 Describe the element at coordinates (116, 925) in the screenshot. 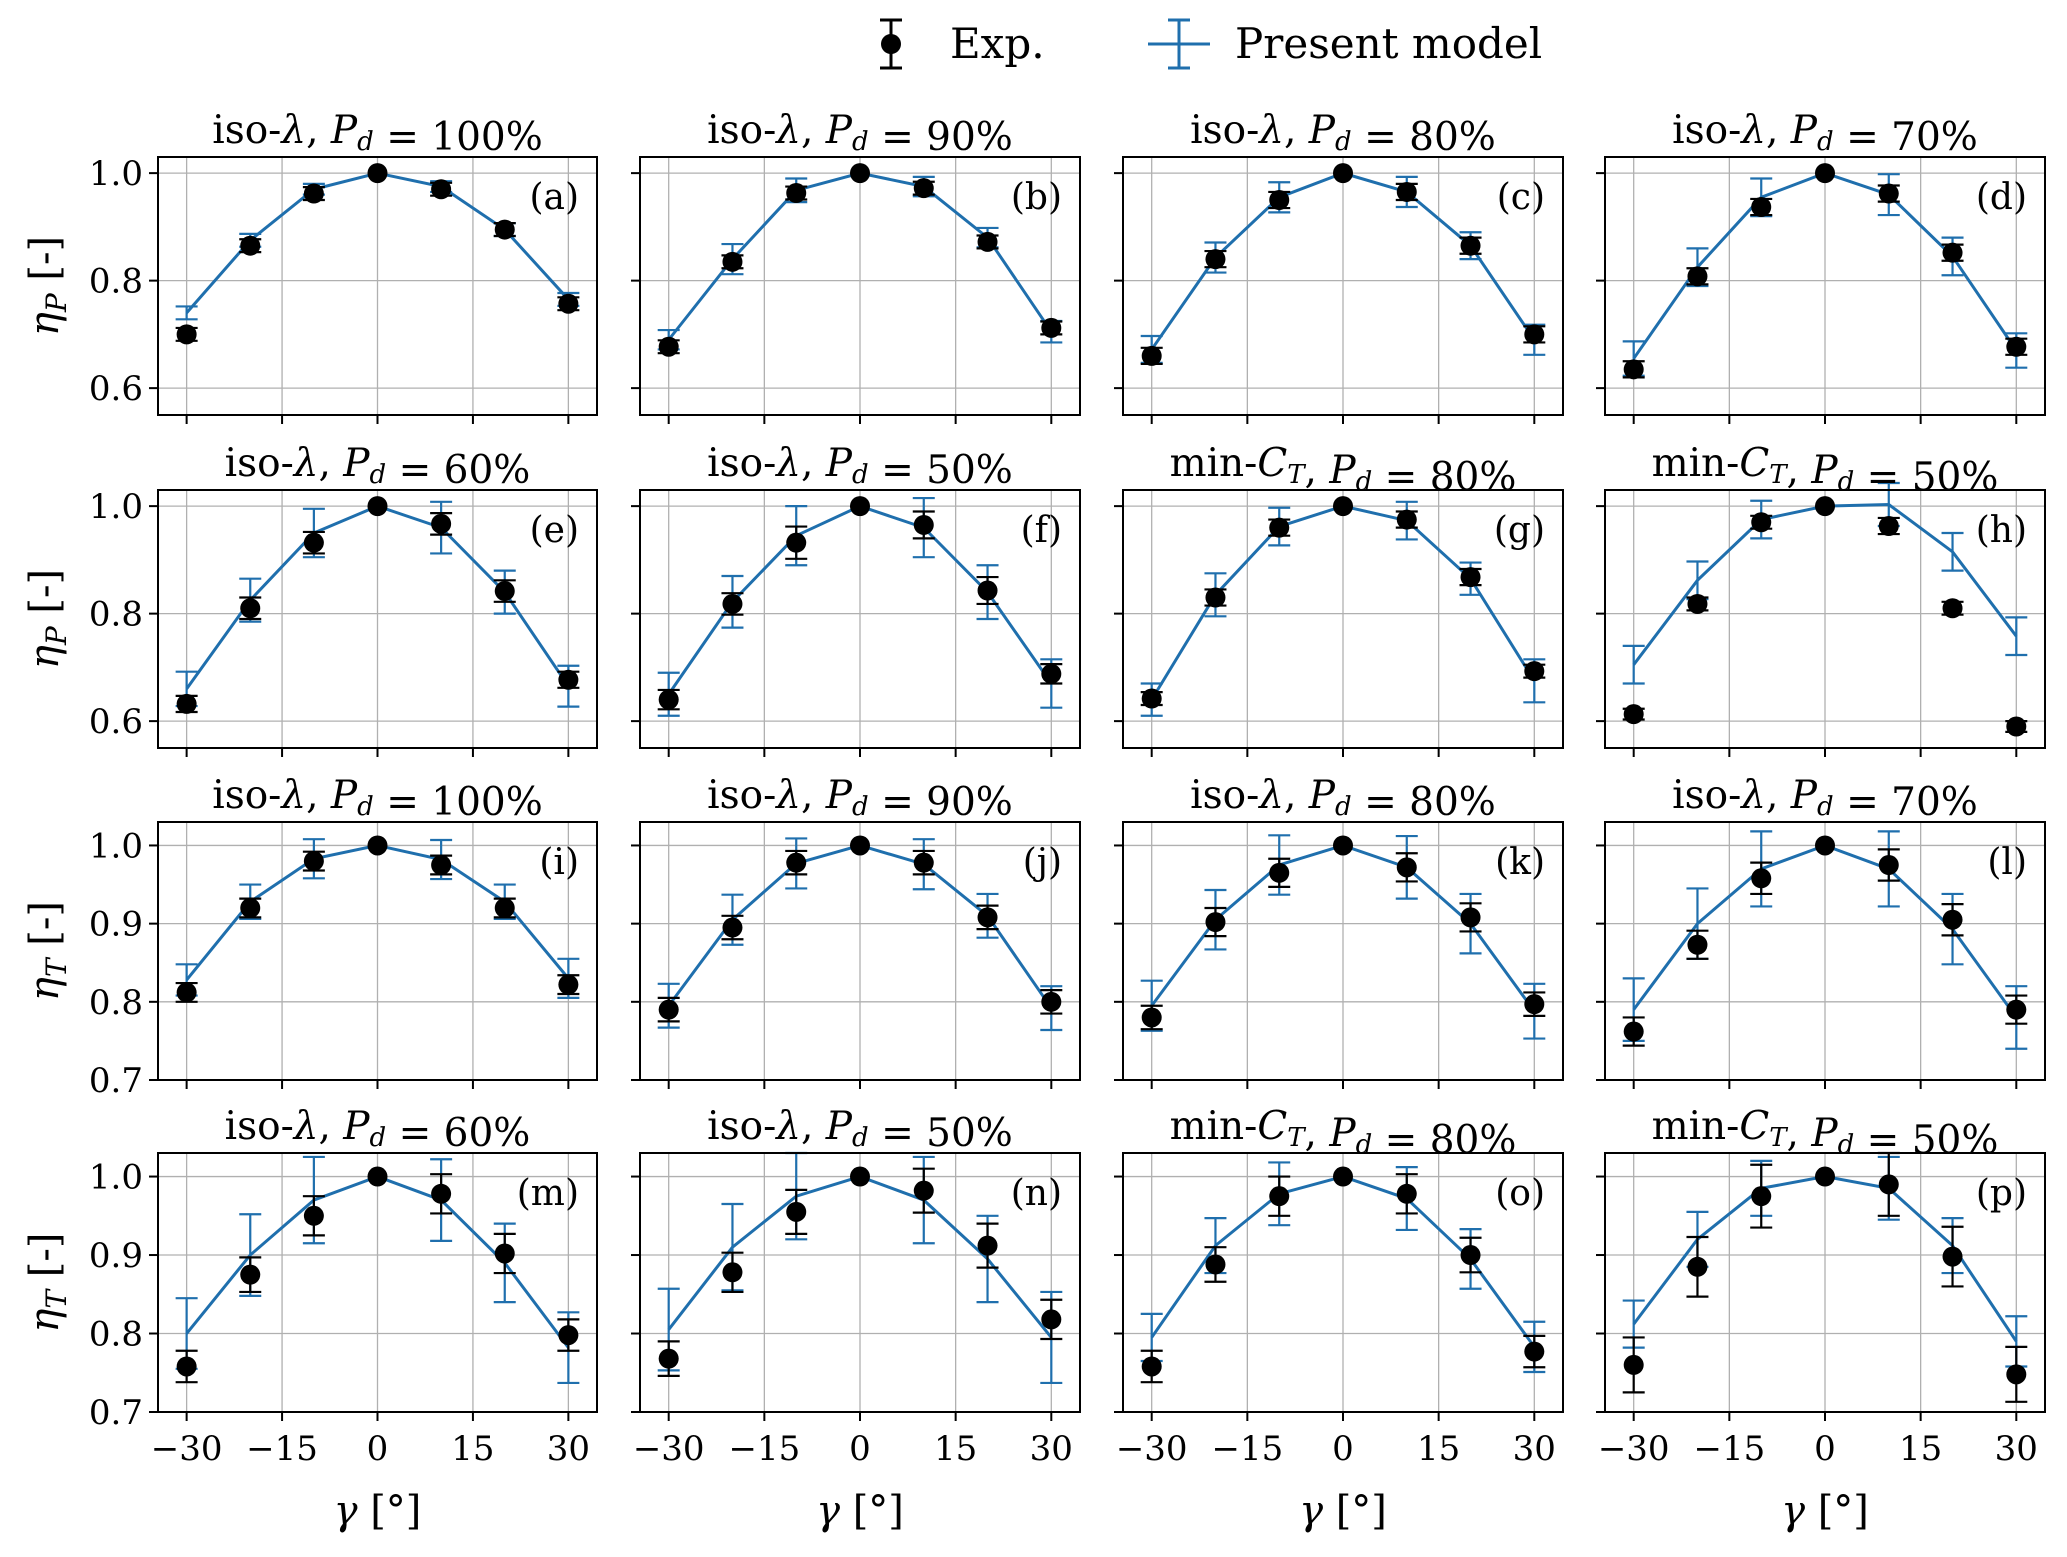

I see `y-tick-label: 0.9` at that location.